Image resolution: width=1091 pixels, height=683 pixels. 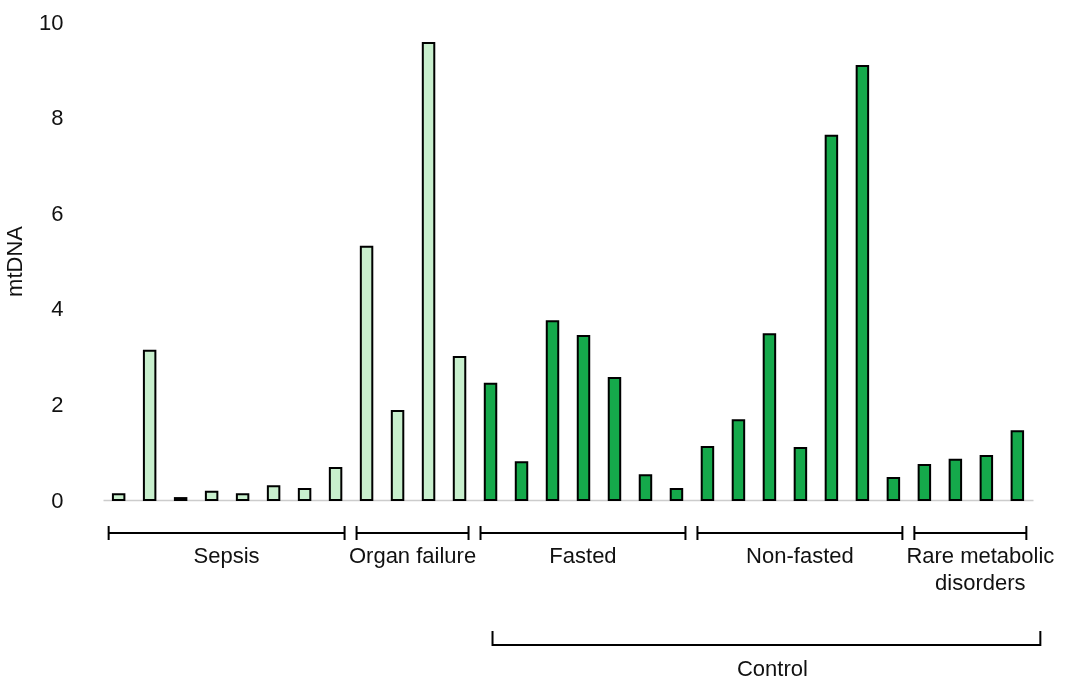 I want to click on y-tick-label: 0, so click(x=57, y=500).